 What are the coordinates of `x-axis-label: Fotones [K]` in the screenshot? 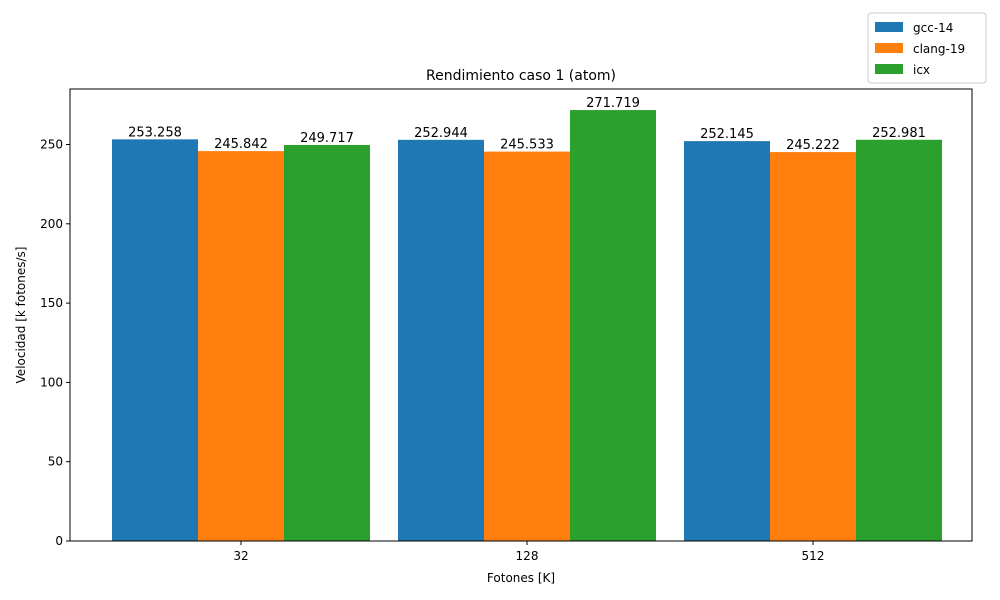 It's located at (521, 578).